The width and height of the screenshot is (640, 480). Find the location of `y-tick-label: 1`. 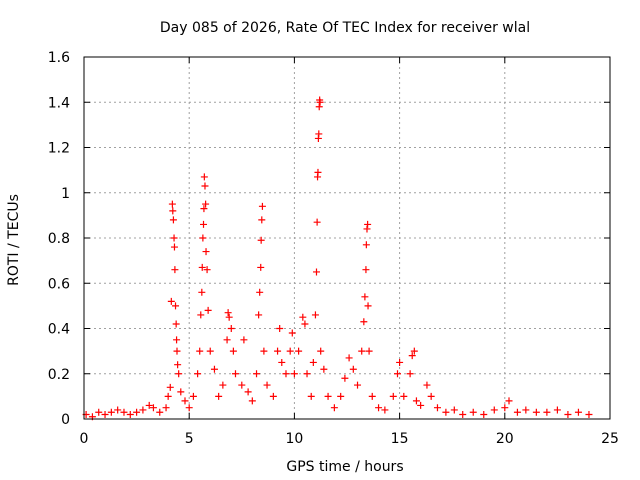

y-tick-label: 1 is located at coordinates (65, 194).